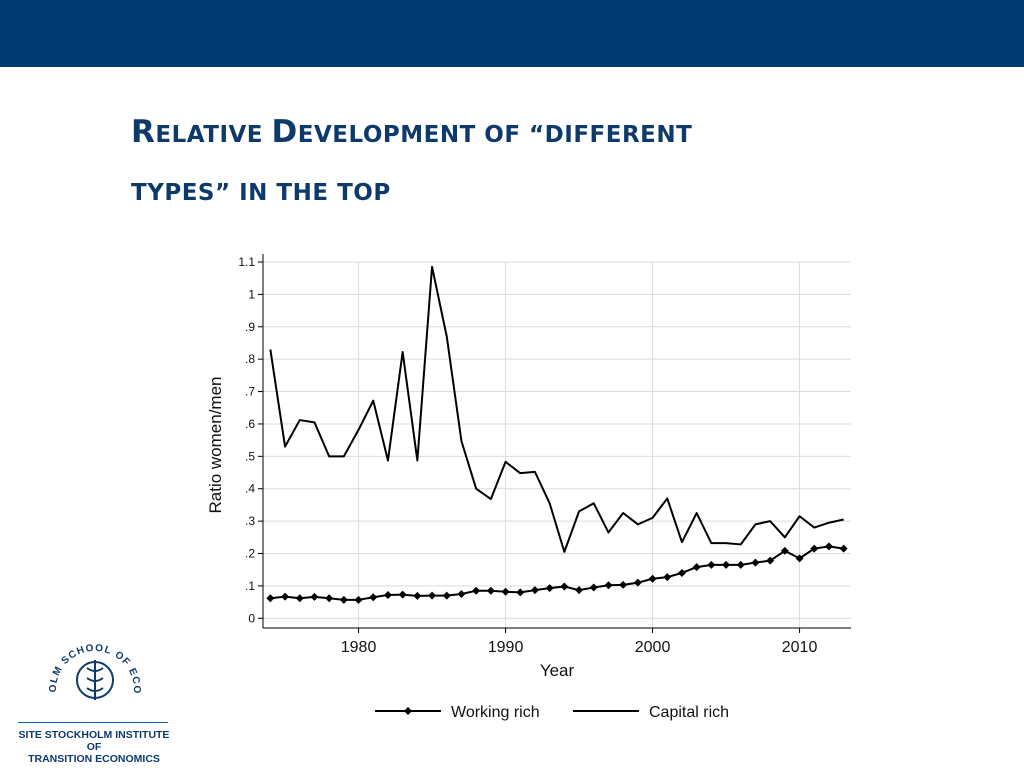 Image resolution: width=1024 pixels, height=768 pixels. I want to click on institute-caption-line-2: TRANSITION ECONOMICS, so click(94, 759).